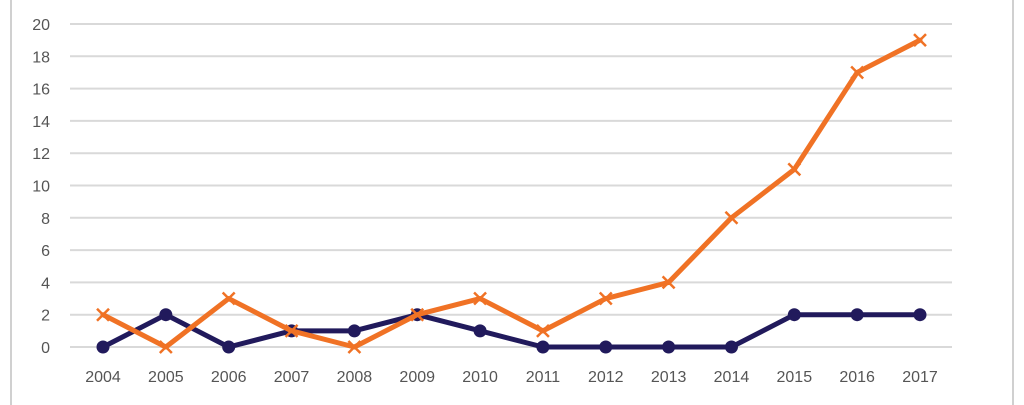  Describe the element at coordinates (543, 377) in the screenshot. I see `x-tick-label: 2011` at that location.